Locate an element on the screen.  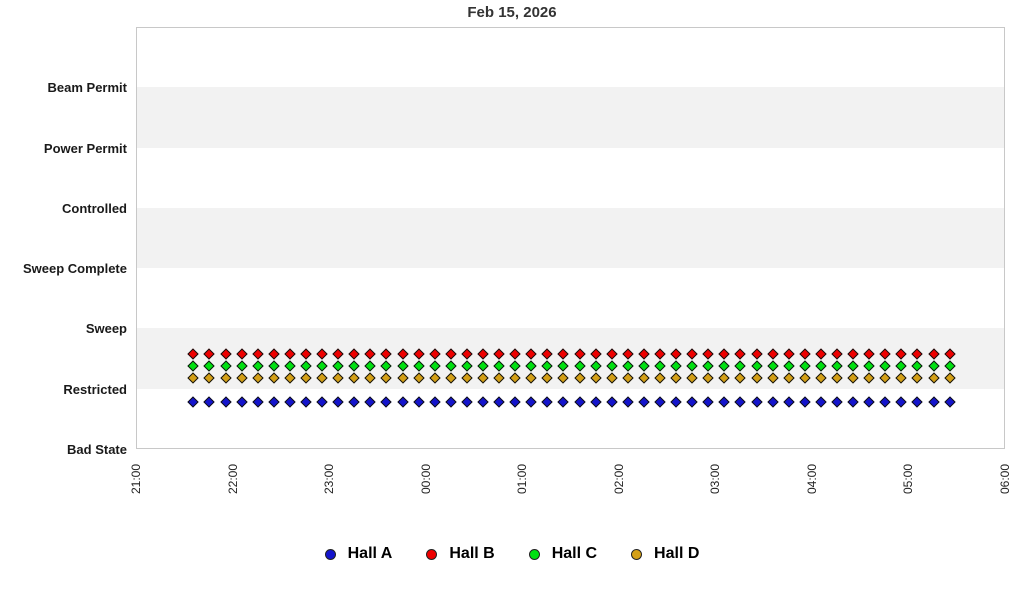
x-tick-label: 04:00 is located at coordinates (811, 479).